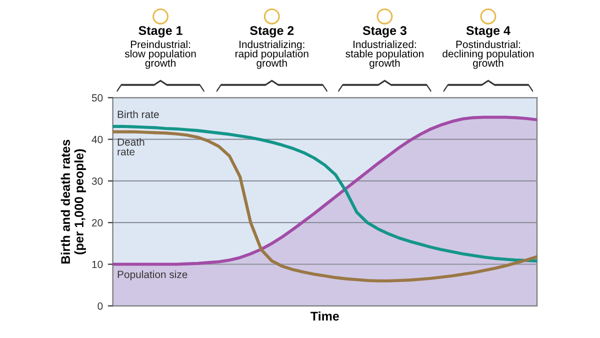 Image resolution: width=600 pixels, height=338 pixels. What do you see at coordinates (131, 147) in the screenshot?
I see `series-label: Death rate` at bounding box center [131, 147].